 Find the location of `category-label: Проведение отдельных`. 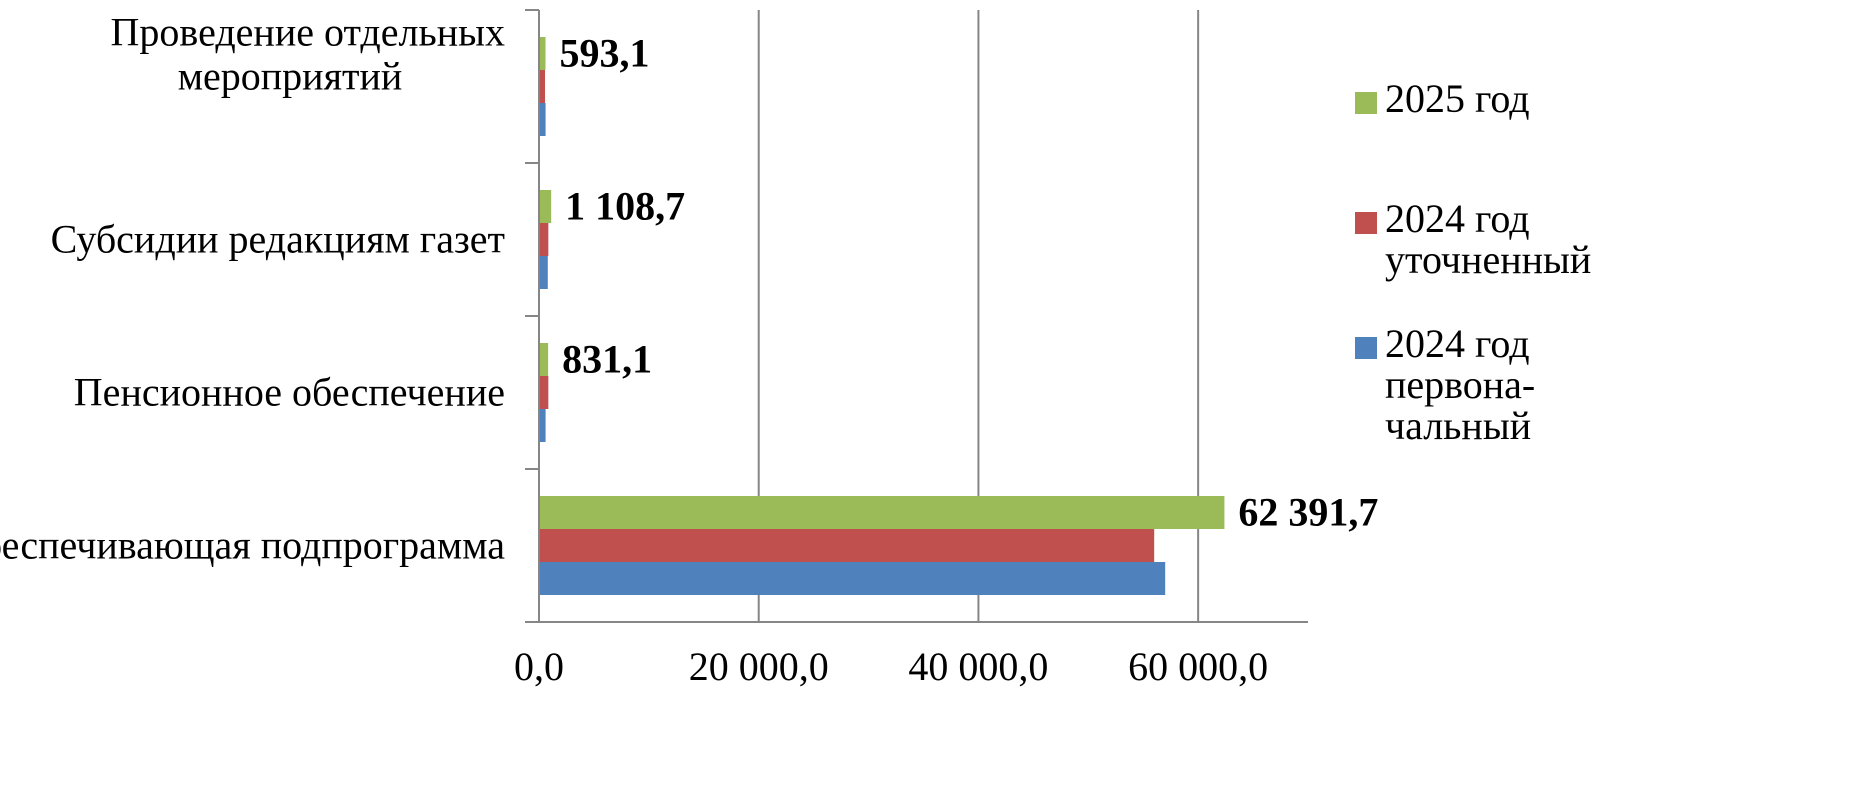

category-label: Проведение отдельных is located at coordinates (308, 32).